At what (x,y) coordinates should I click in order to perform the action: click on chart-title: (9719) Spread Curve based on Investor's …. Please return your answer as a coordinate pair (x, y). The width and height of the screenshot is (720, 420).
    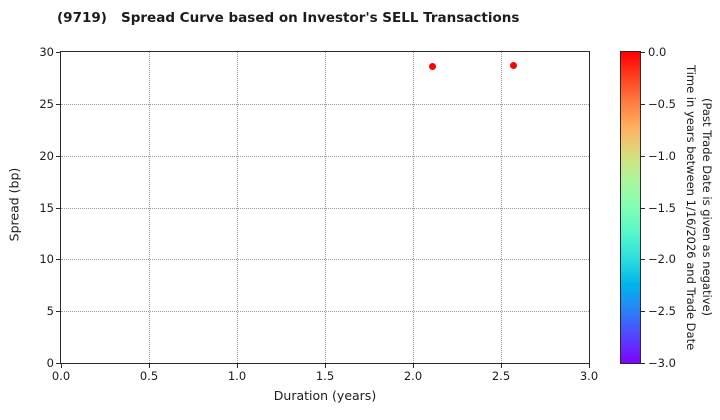
    Looking at the image, I should click on (288, 18).